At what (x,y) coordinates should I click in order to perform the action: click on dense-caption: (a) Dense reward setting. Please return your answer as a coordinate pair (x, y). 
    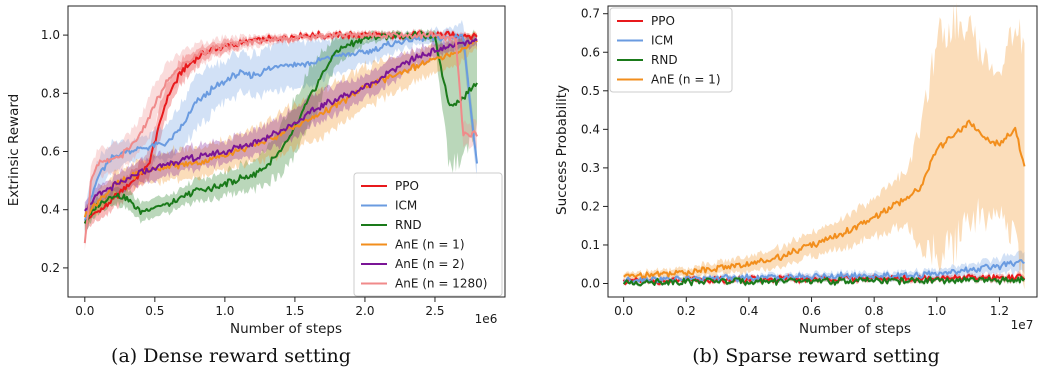
    Looking at the image, I should click on (231, 356).